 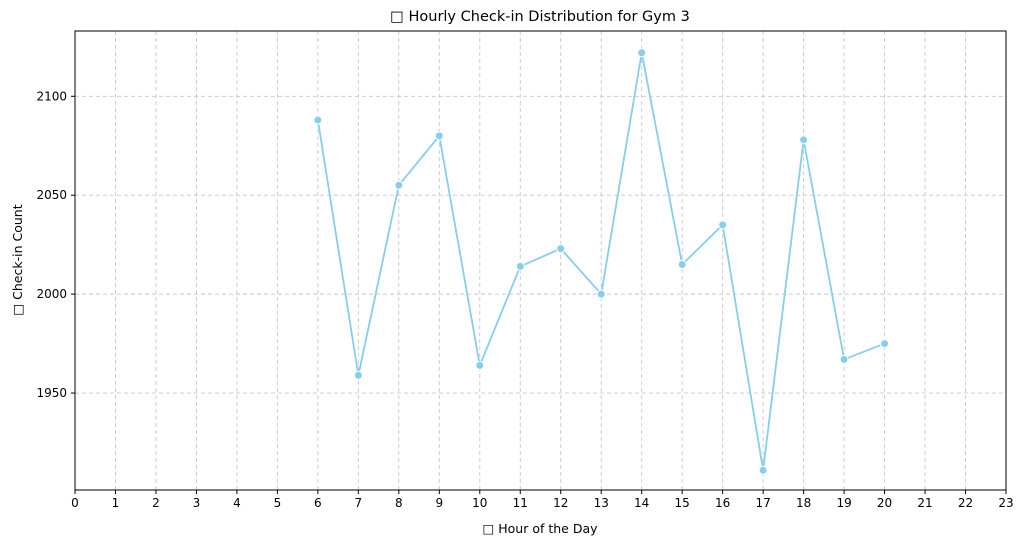 What do you see at coordinates (55, 244) in the screenshot?
I see `y-axis: 1950 2000 2050 2100` at bounding box center [55, 244].